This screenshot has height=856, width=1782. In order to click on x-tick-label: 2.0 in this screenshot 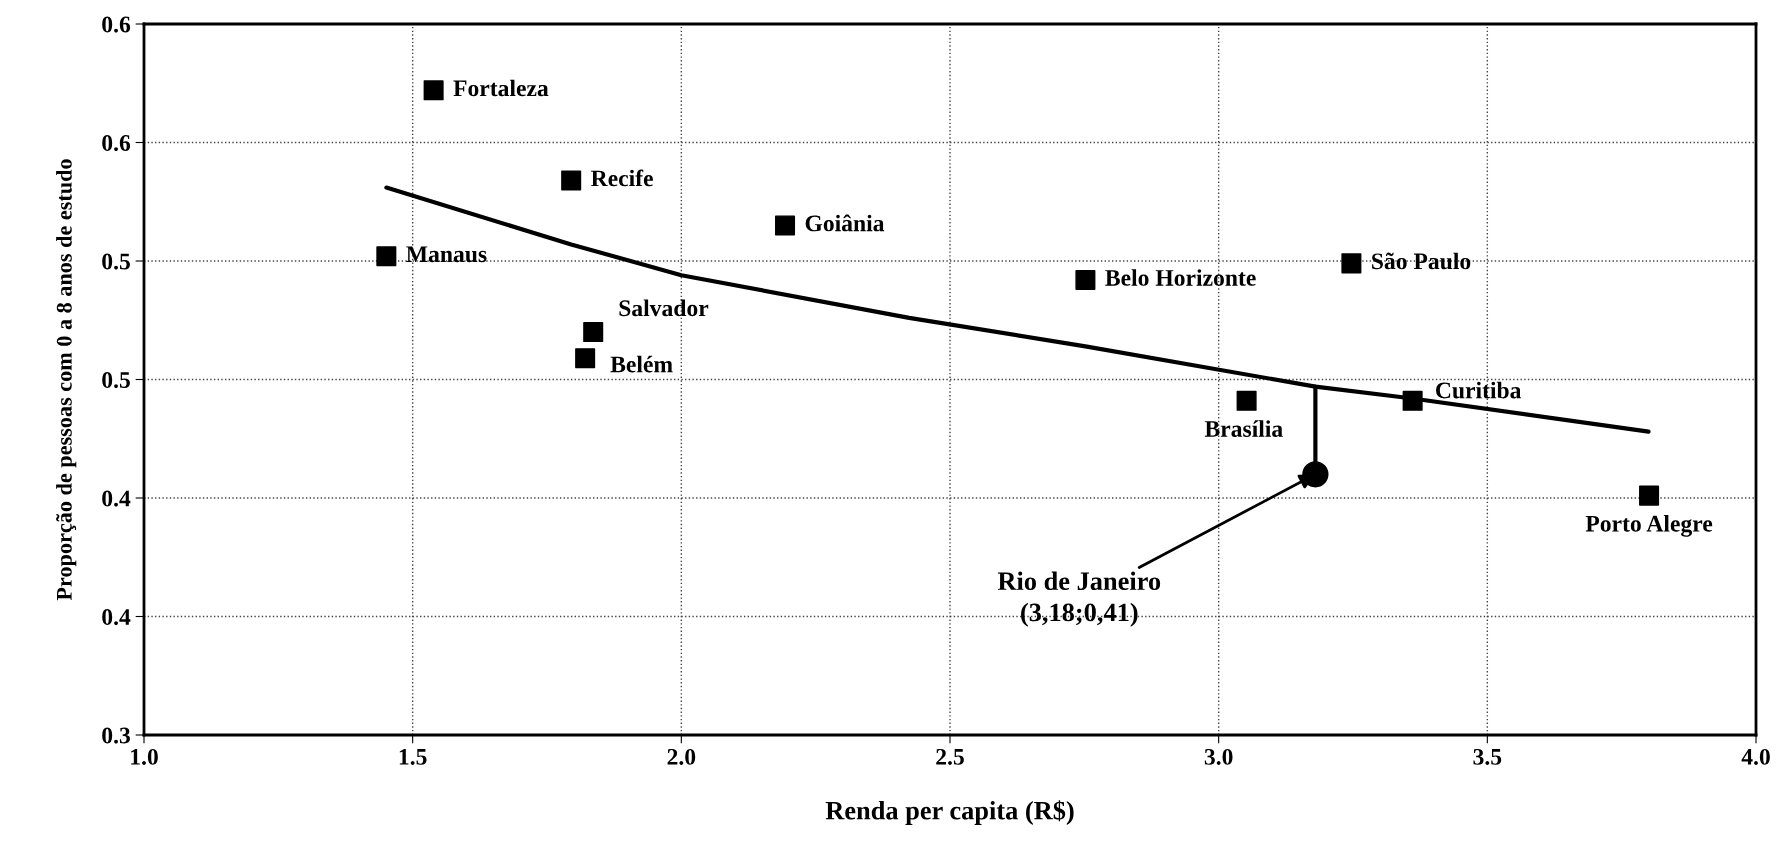, I will do `click(681, 756)`.